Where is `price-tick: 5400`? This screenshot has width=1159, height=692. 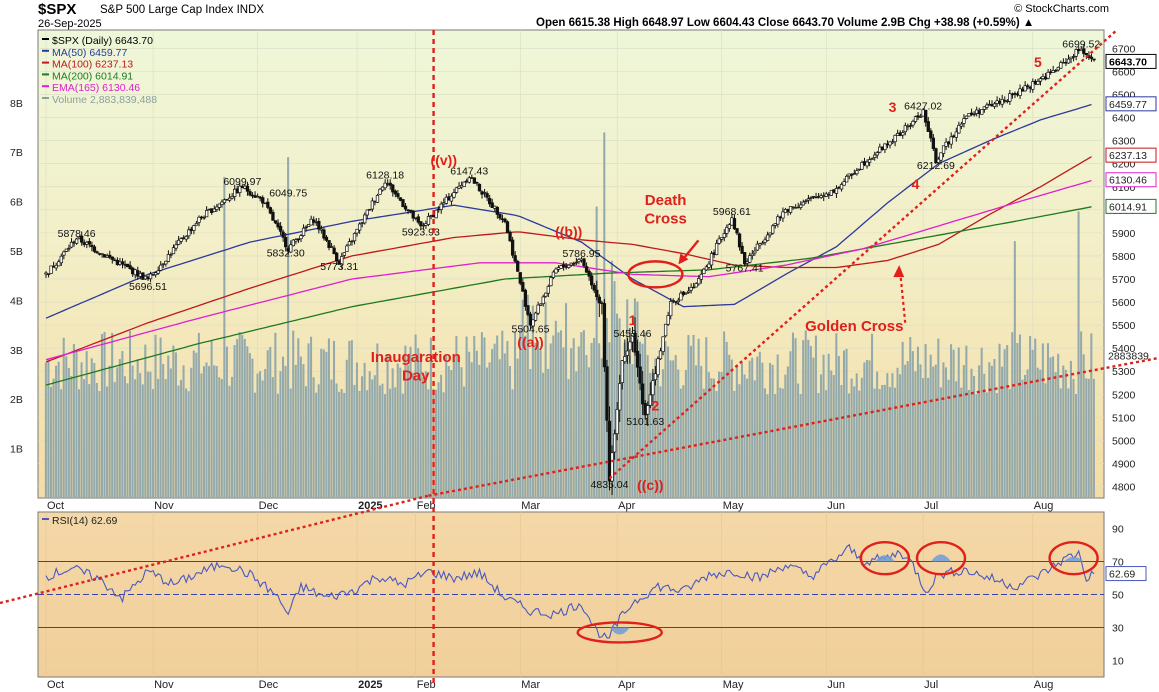
price-tick: 5400 is located at coordinates (1124, 349).